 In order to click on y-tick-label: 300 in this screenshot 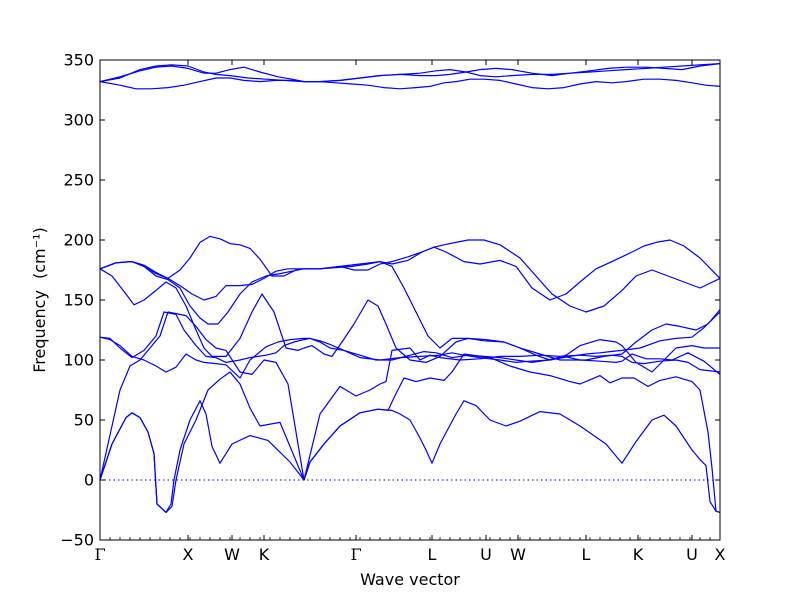, I will do `click(78, 120)`.